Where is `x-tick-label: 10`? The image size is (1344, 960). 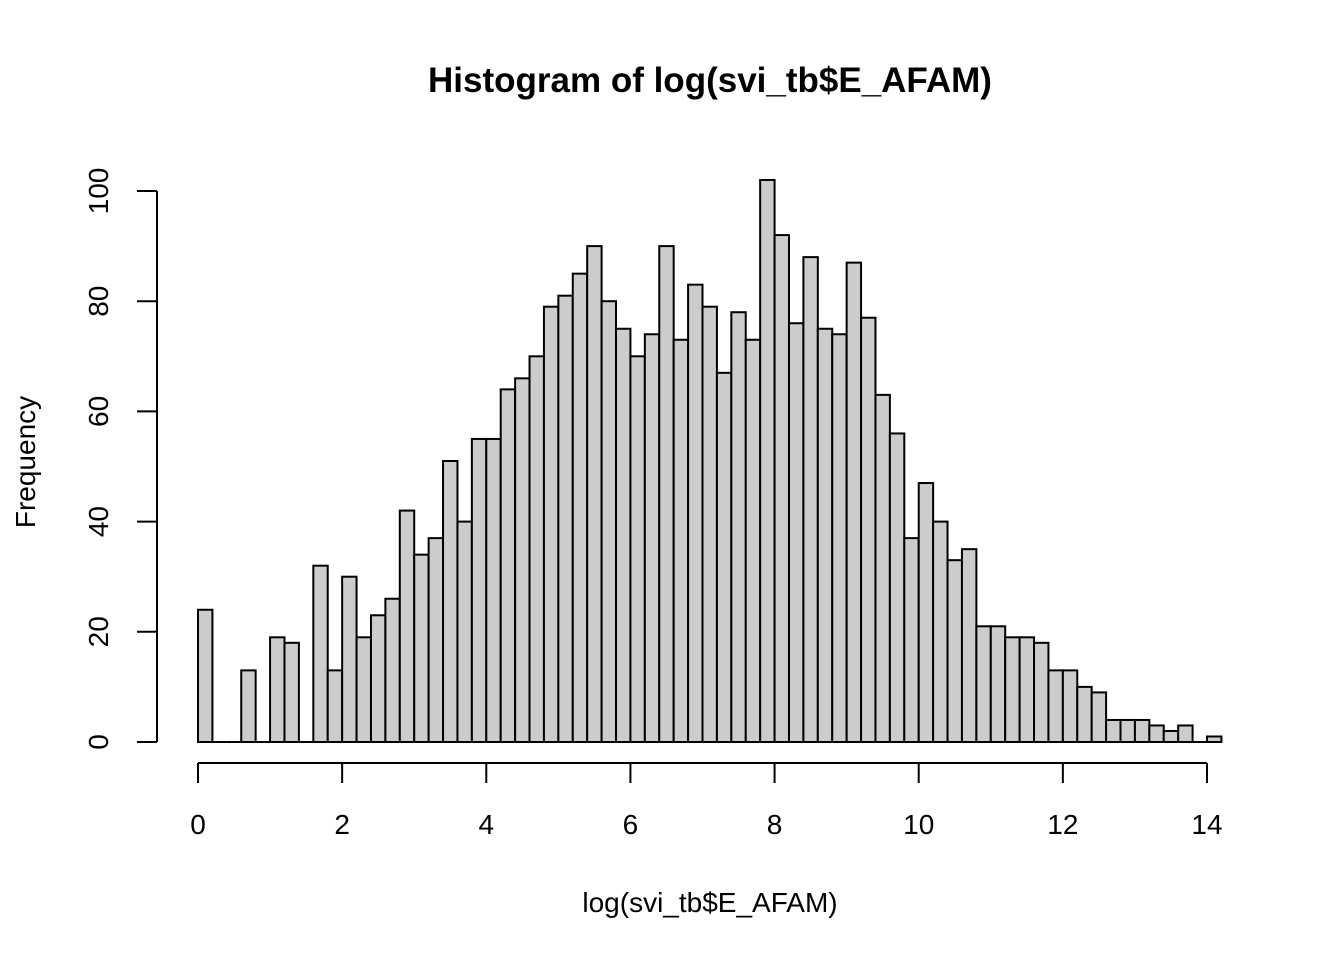 x-tick-label: 10 is located at coordinates (918, 824).